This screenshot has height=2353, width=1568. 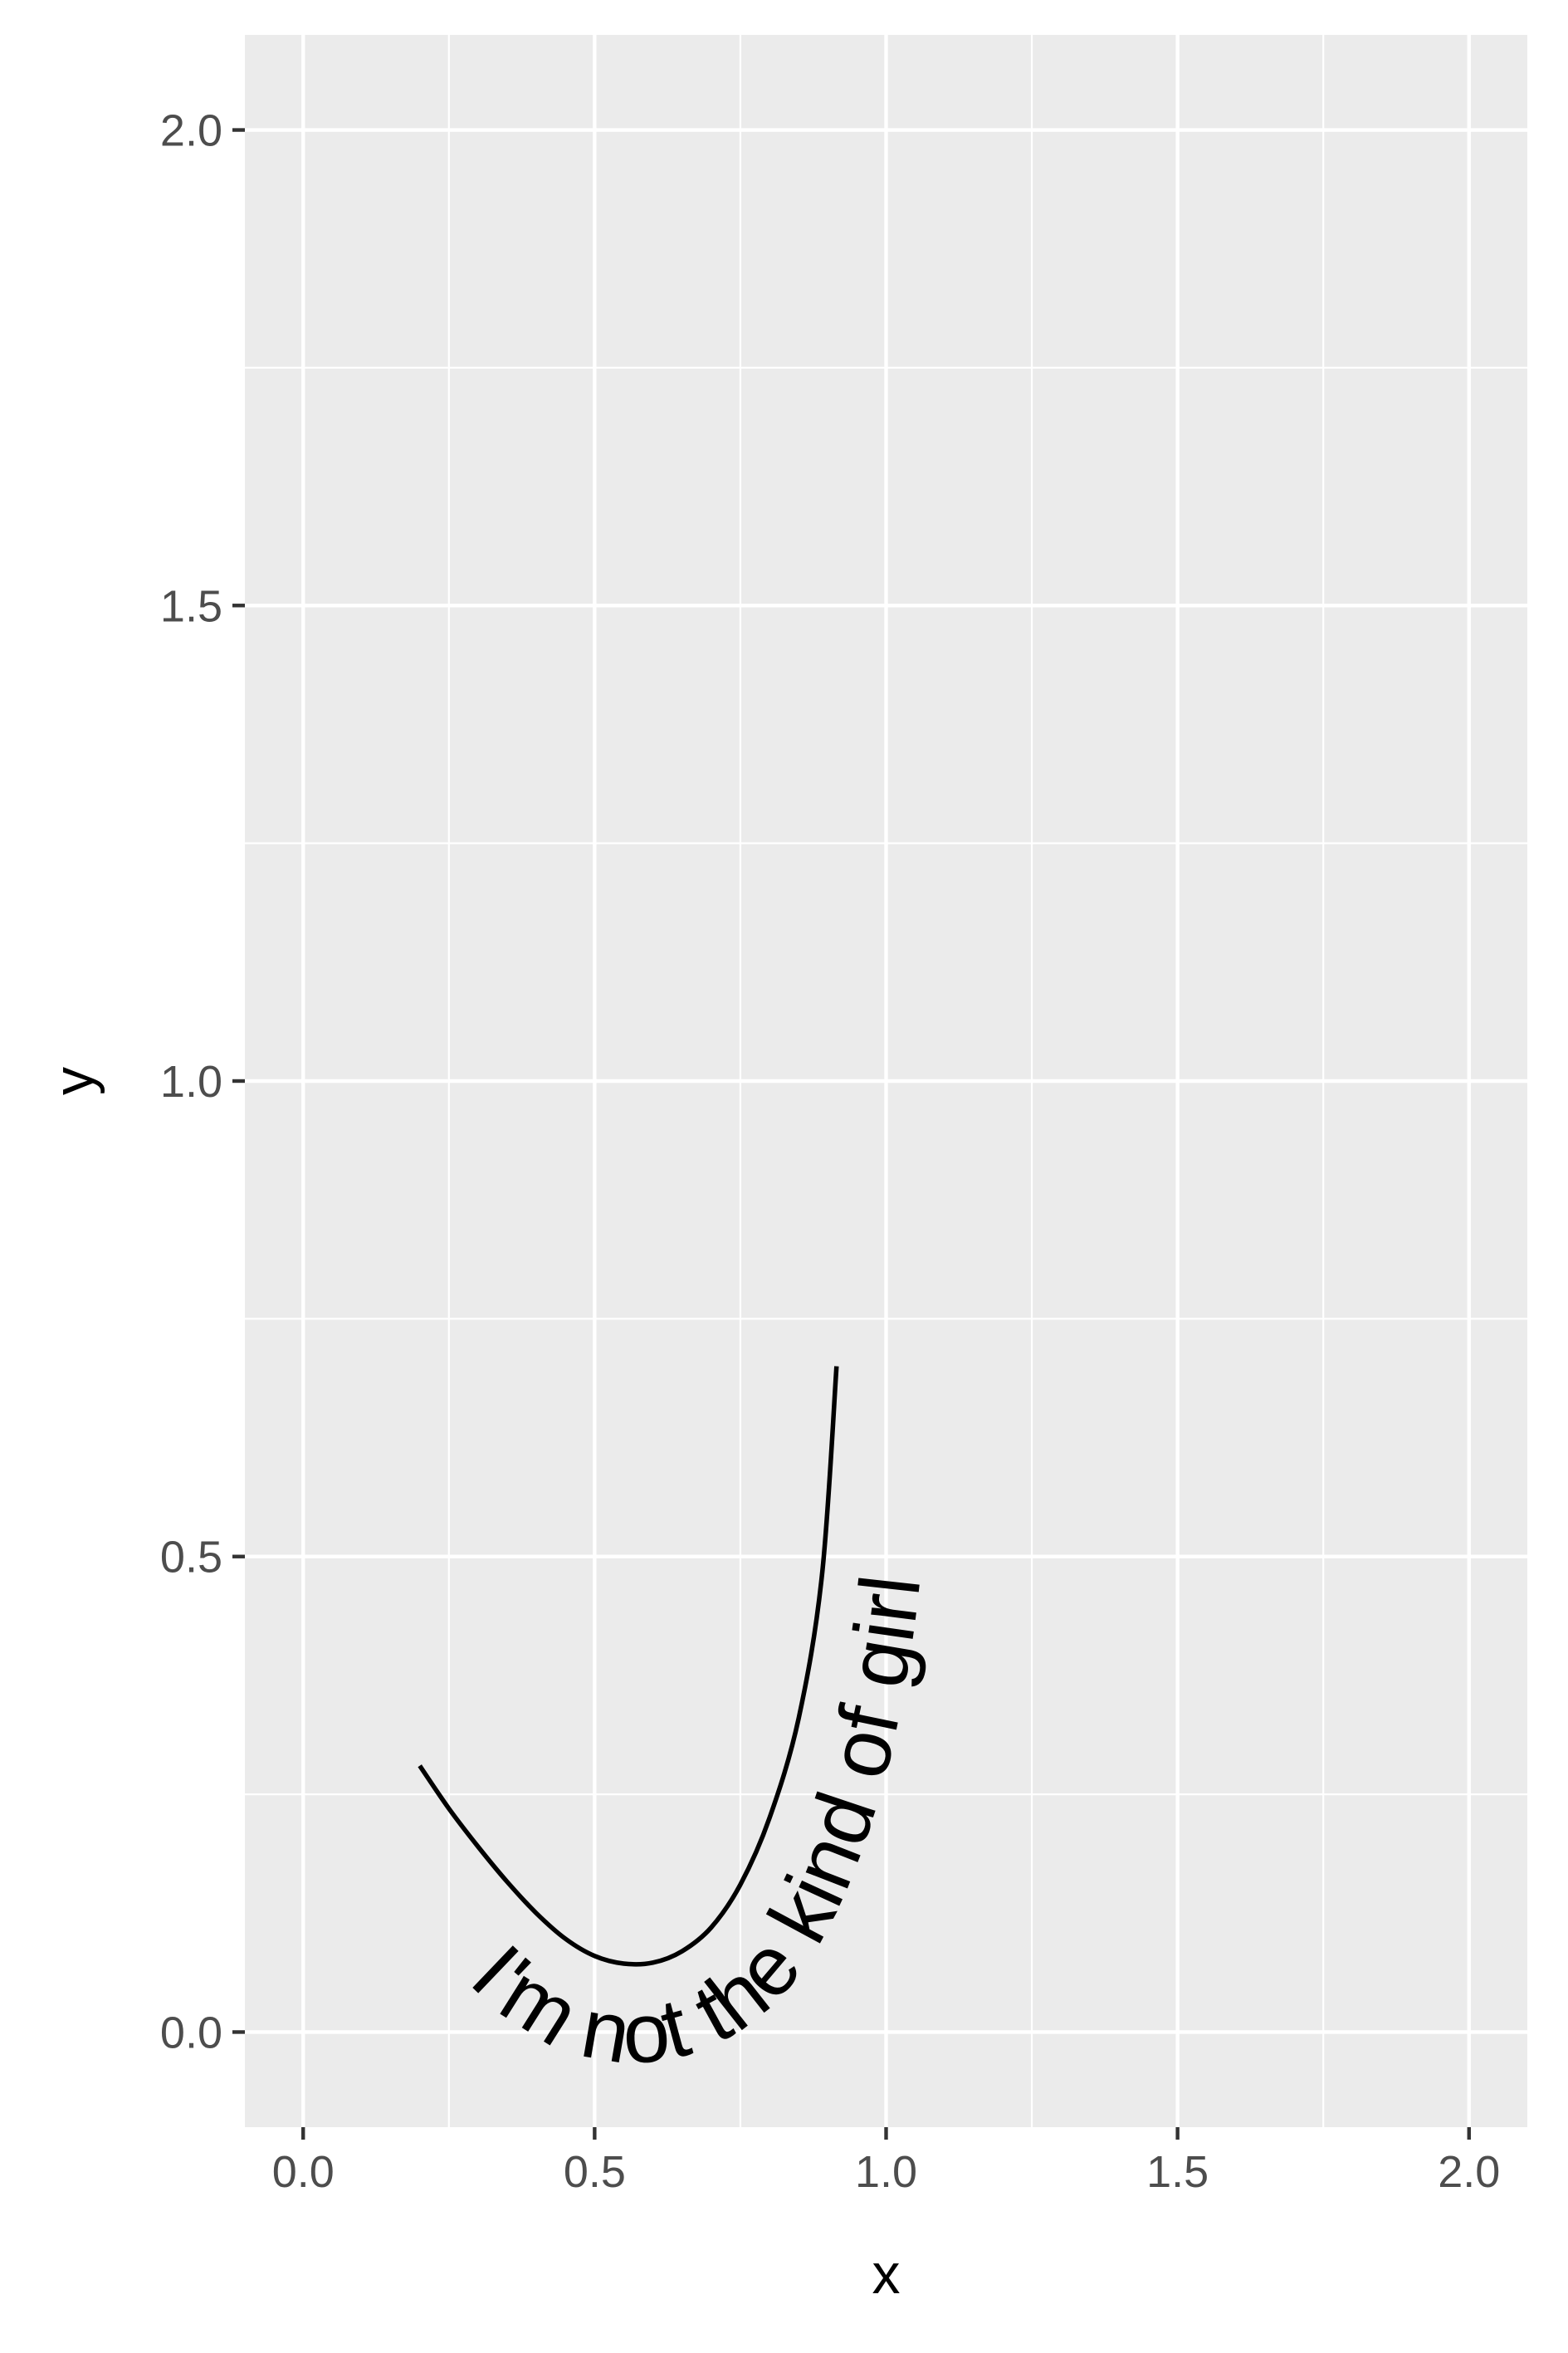 I want to click on x-tick-label: 0.0, so click(x=304, y=2172).